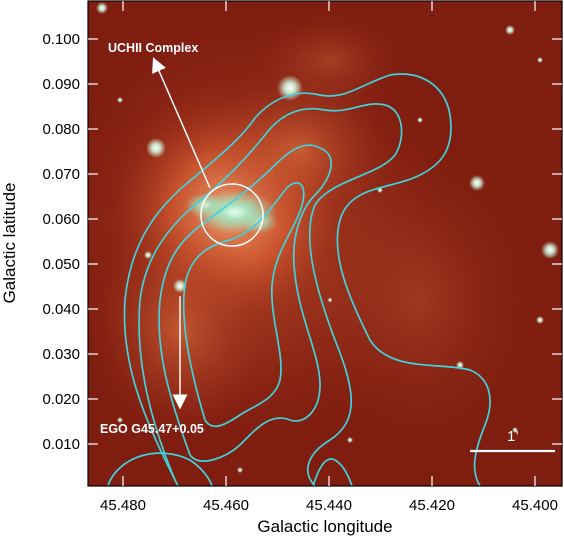 The image size is (564, 539). What do you see at coordinates (61, 309) in the screenshot?
I see `y-tick-label: 0.040` at bounding box center [61, 309].